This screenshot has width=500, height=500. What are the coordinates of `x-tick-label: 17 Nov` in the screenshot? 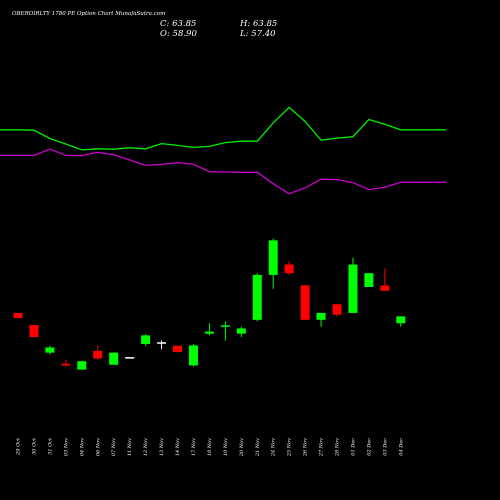 It's located at (194, 447).